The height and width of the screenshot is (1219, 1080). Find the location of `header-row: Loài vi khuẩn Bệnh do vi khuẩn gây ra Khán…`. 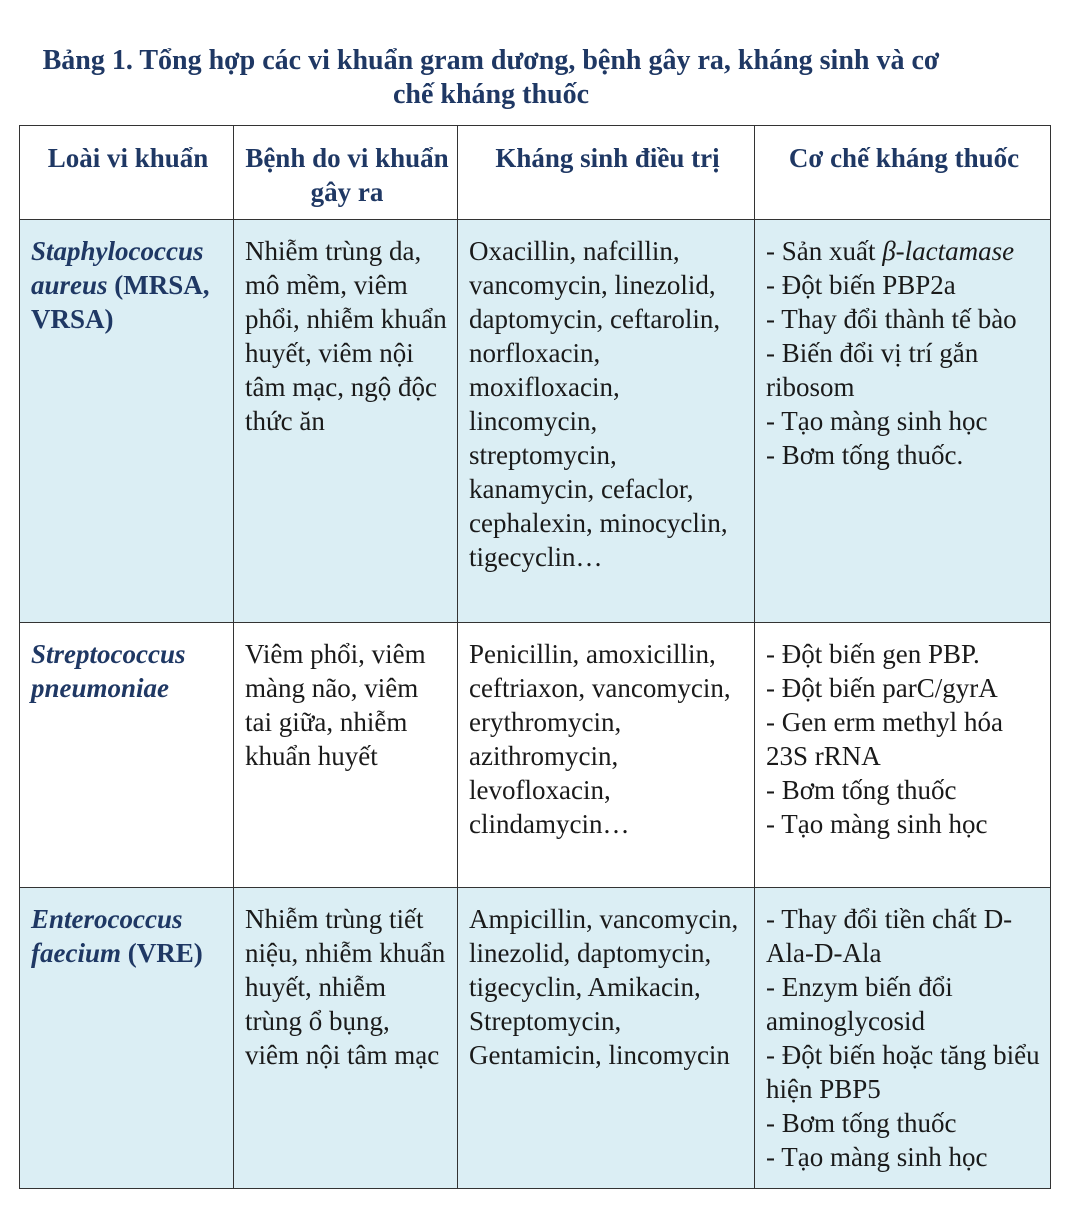

header-row: Loài vi khuẩn Bệnh do vi khuẩn gây ra Khán… is located at coordinates (535, 172).